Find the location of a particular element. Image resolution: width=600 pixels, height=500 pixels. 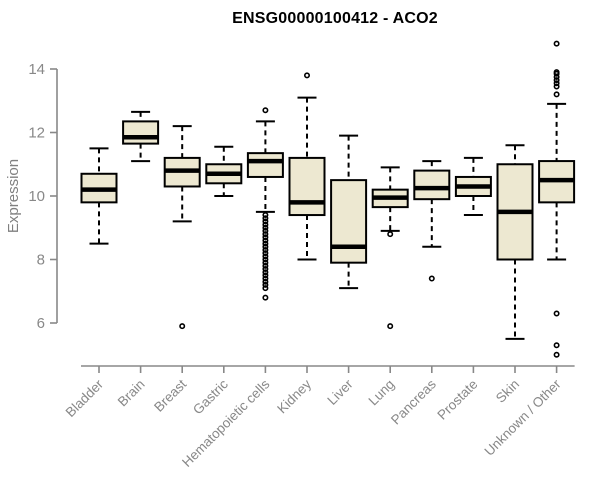

box-liver is located at coordinates (349, 212).